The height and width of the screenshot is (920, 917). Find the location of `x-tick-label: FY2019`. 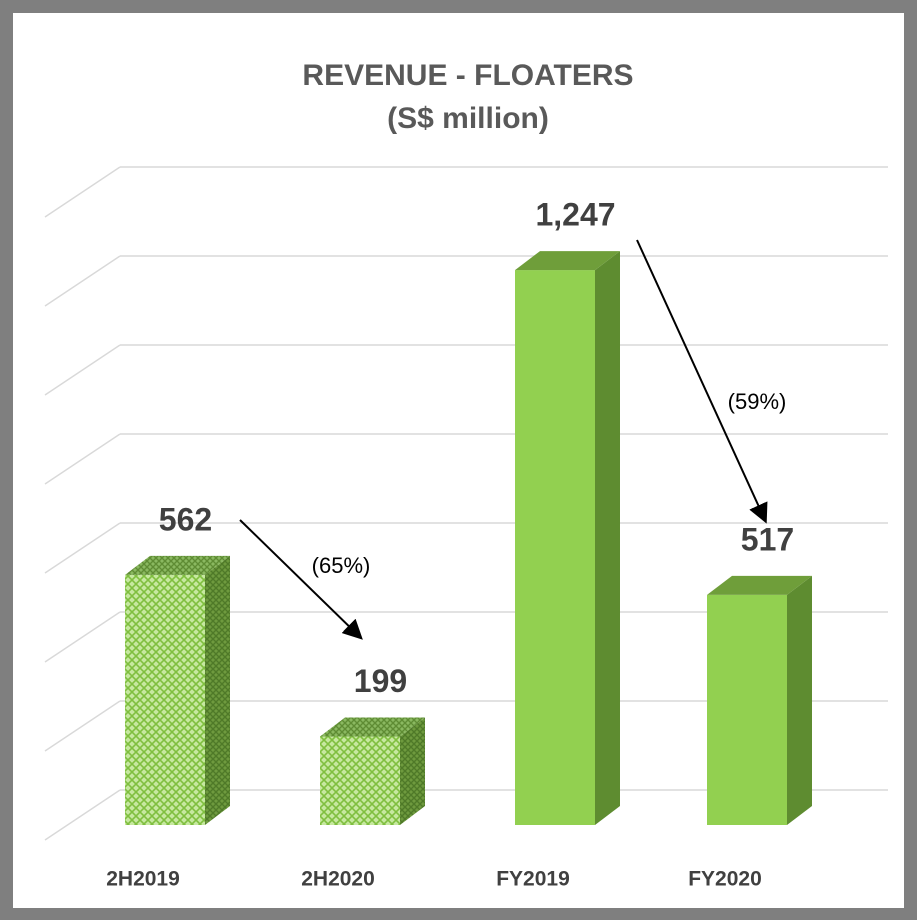

x-tick-label: FY2019 is located at coordinates (533, 879).